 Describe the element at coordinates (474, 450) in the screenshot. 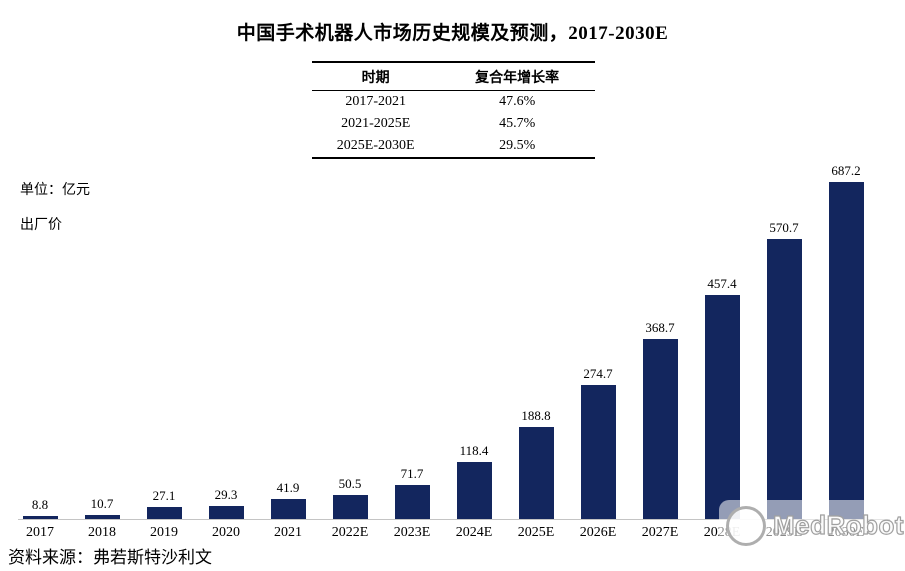

I see `bar-value-label: 118.4` at that location.